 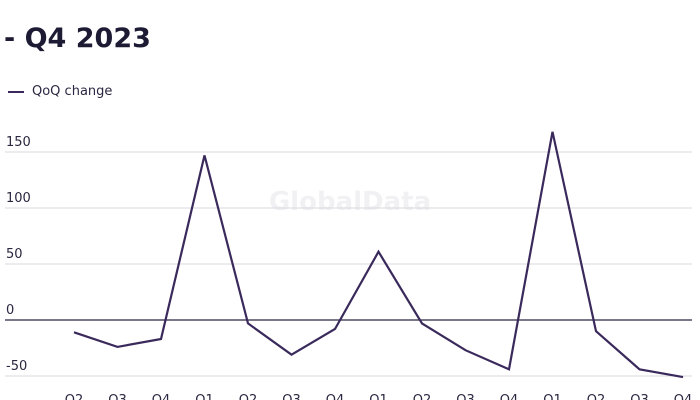 I want to click on watermark: GlobalData, so click(x=350, y=202).